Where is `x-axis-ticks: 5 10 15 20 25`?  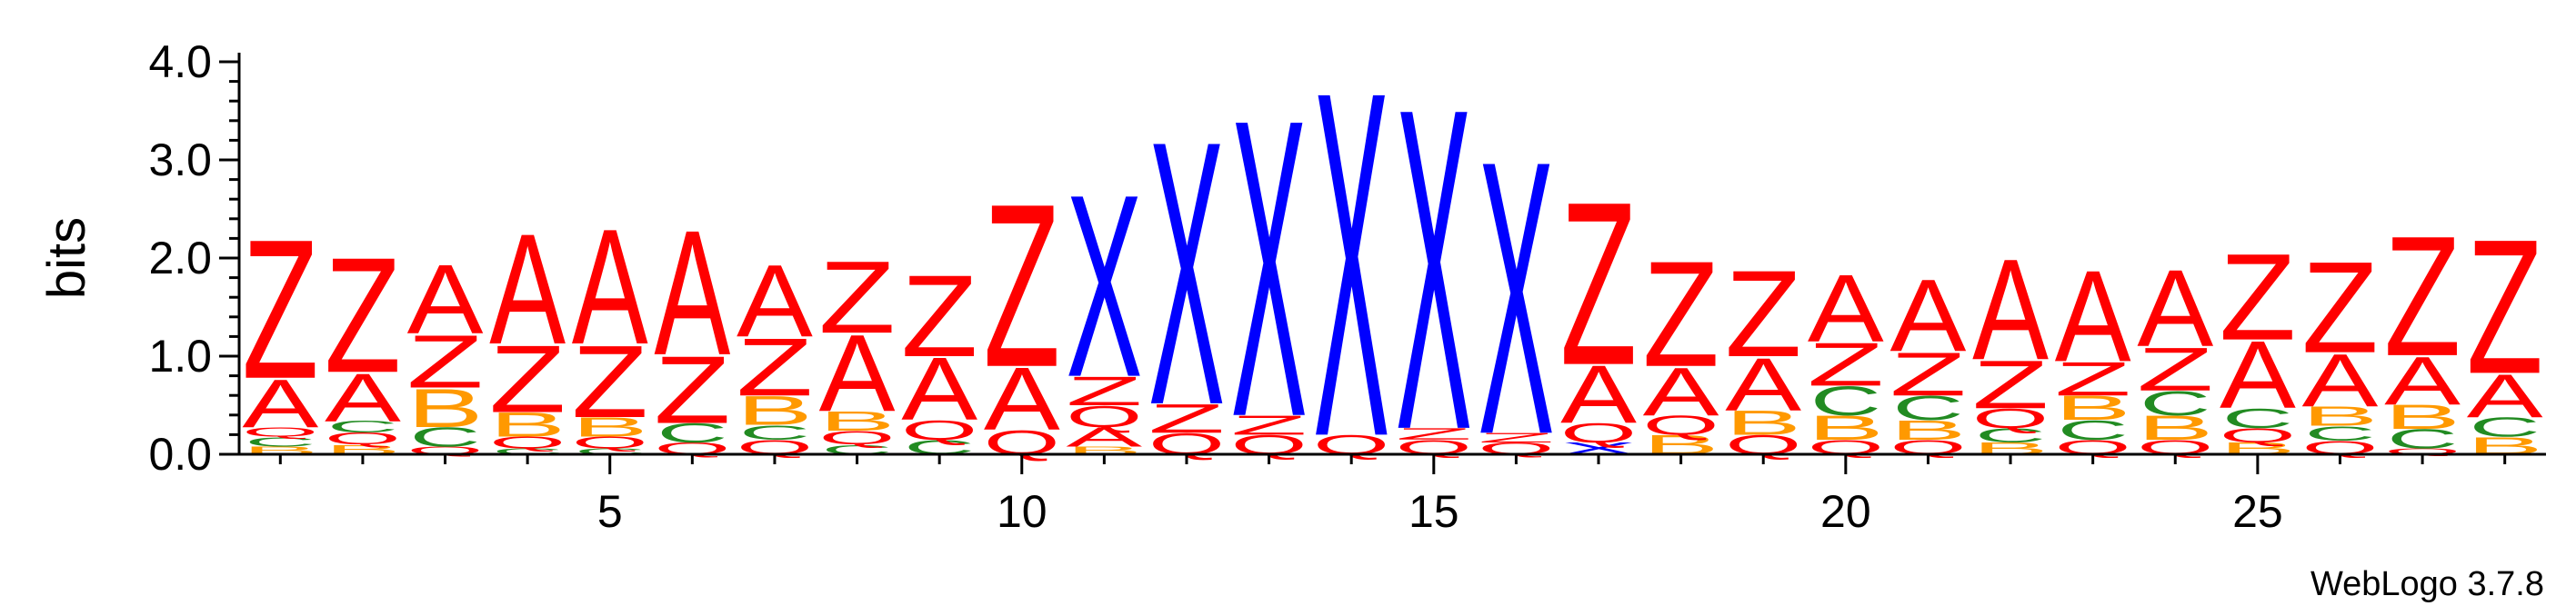
x-axis-ticks: 5 10 15 20 25 is located at coordinates (1392, 495).